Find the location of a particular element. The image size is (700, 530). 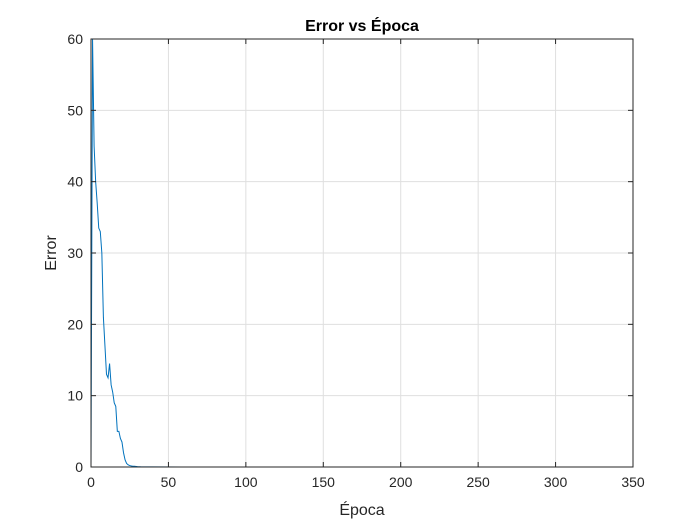

x-tick-labels: 0 50 100 150 200 250 300 350 is located at coordinates (366, 482).